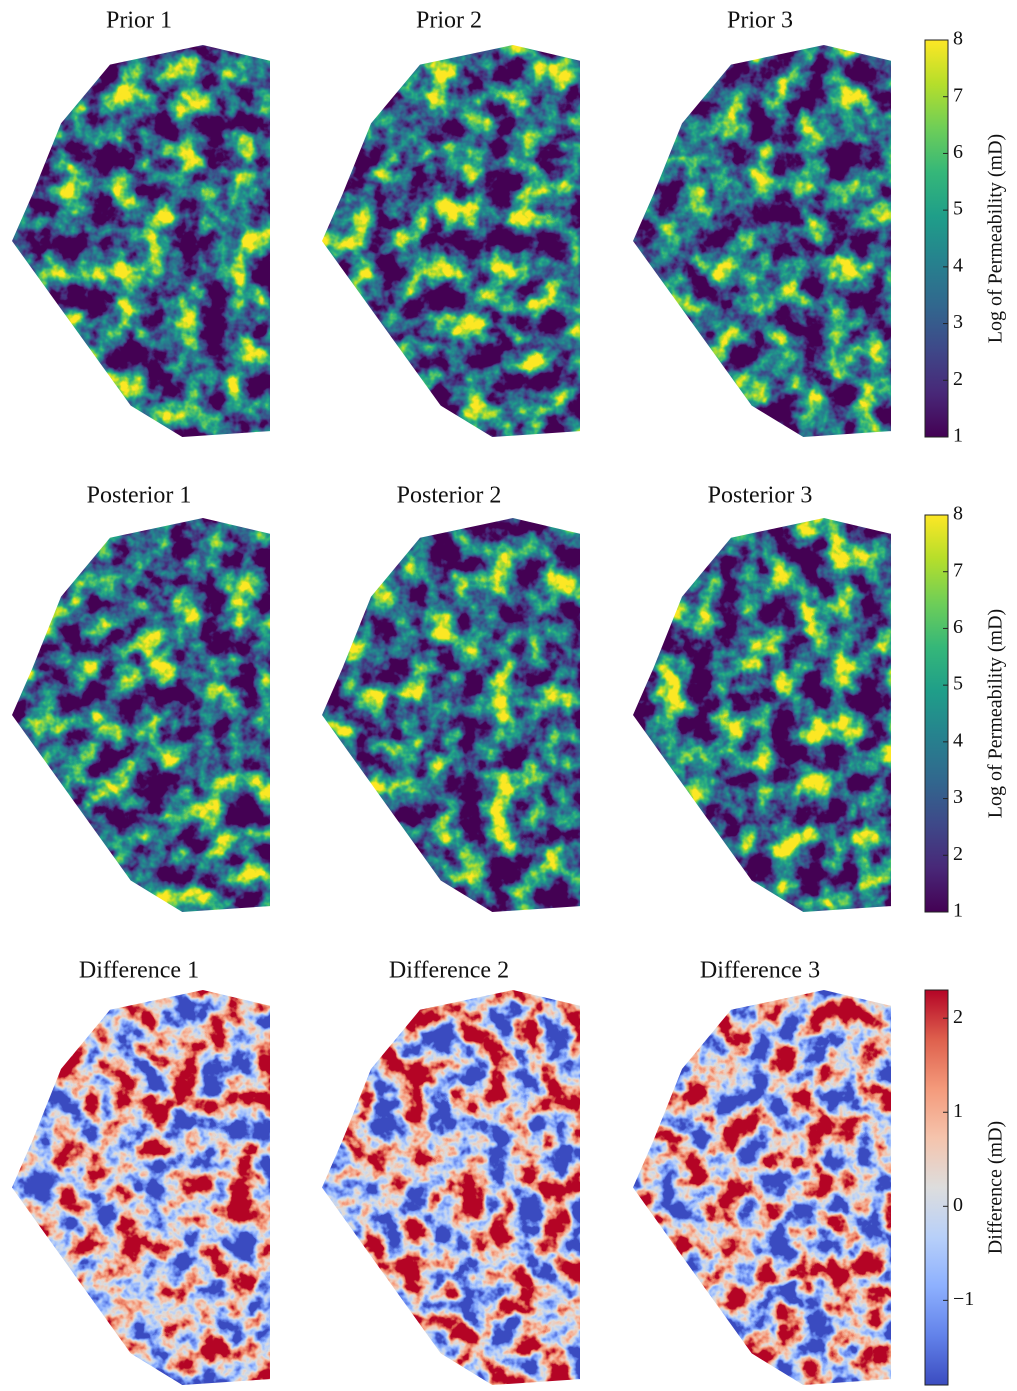 Image resolution: width=1017 pixels, height=1391 pixels. Describe the element at coordinates (449, 971) in the screenshot. I see `panel-title: Difference 2` at that location.